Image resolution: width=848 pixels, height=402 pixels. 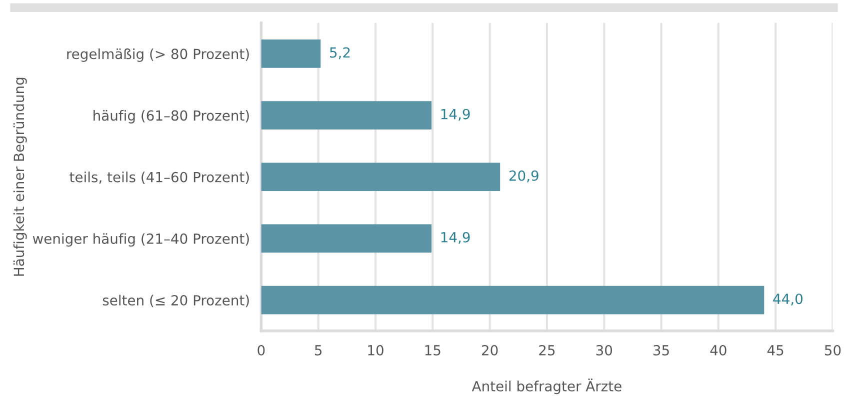 What do you see at coordinates (547, 386) in the screenshot?
I see `x-axis-title: Anteil befragter Ärzte` at bounding box center [547, 386].